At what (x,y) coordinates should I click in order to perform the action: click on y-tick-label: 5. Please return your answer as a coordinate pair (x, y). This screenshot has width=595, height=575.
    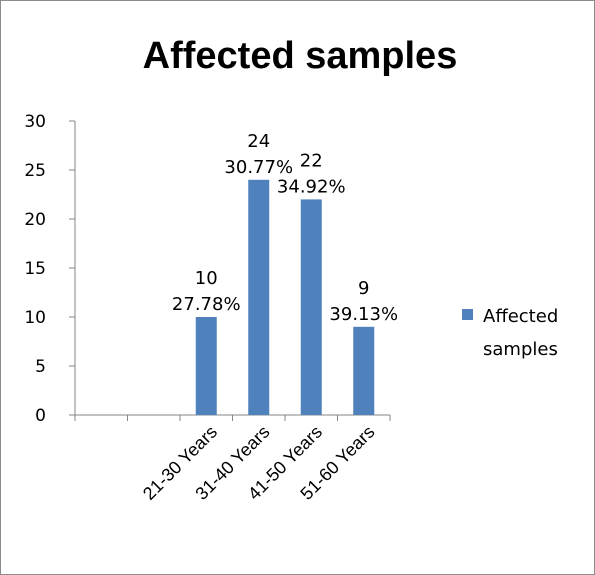
    Looking at the image, I should click on (40, 367).